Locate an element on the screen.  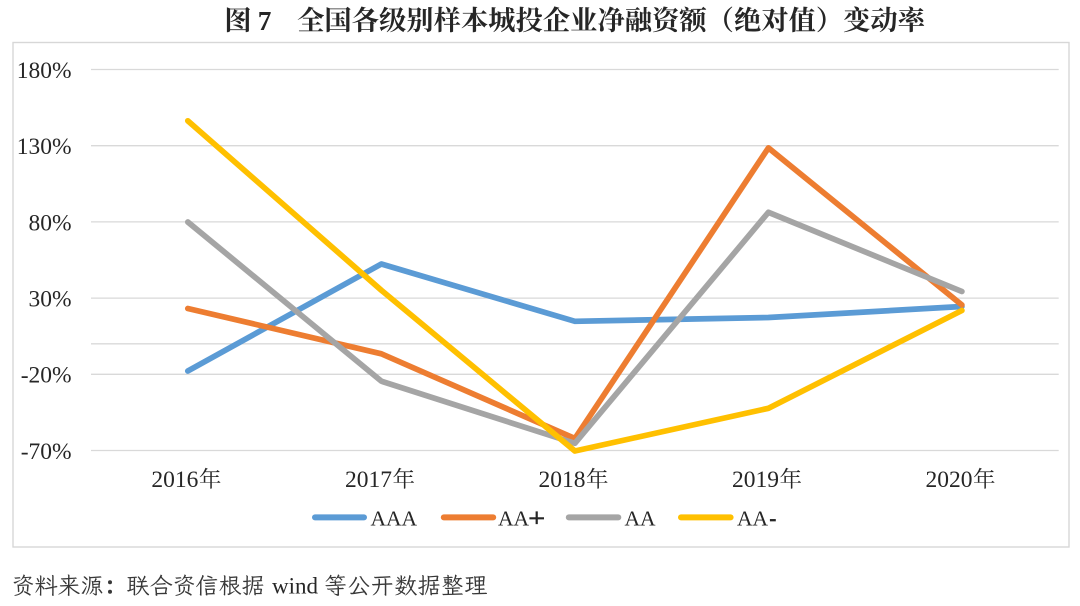
svg-text: 2020 is located at coordinates (949, 480).